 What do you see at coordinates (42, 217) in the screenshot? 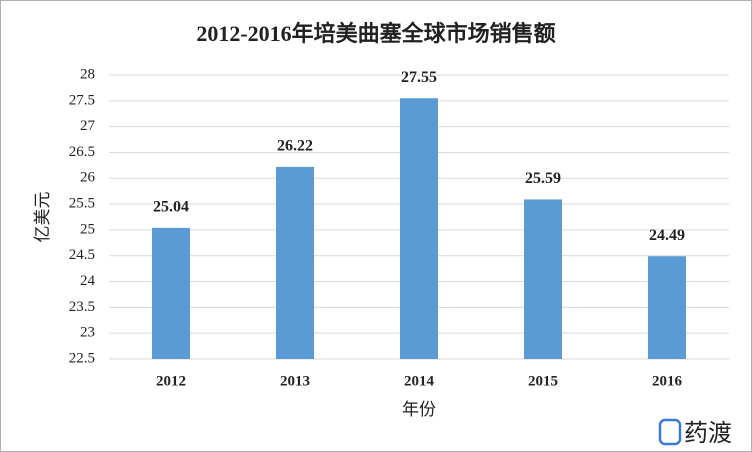
I see `y-axis-label: 亿美元` at bounding box center [42, 217].